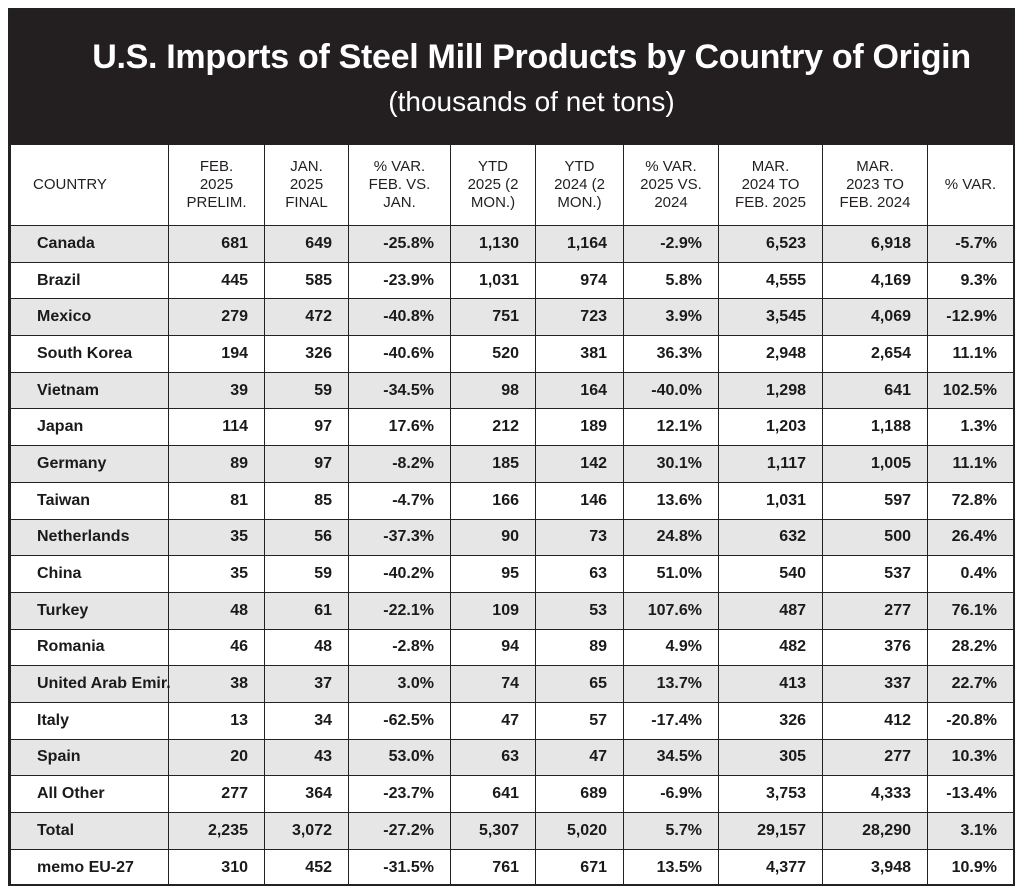  Describe the element at coordinates (970, 390) in the screenshot. I see `value-cell: 102.5%` at that location.